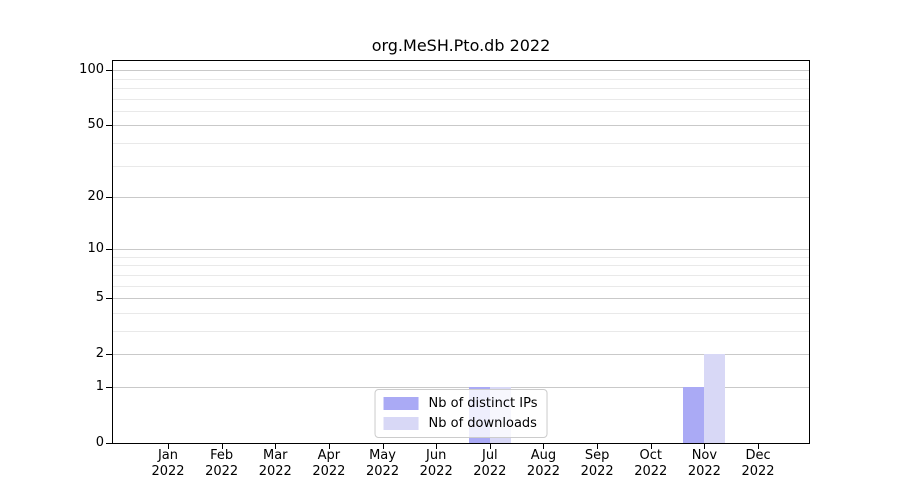  What do you see at coordinates (222, 455) in the screenshot?
I see `x-tick-month: Feb` at bounding box center [222, 455].